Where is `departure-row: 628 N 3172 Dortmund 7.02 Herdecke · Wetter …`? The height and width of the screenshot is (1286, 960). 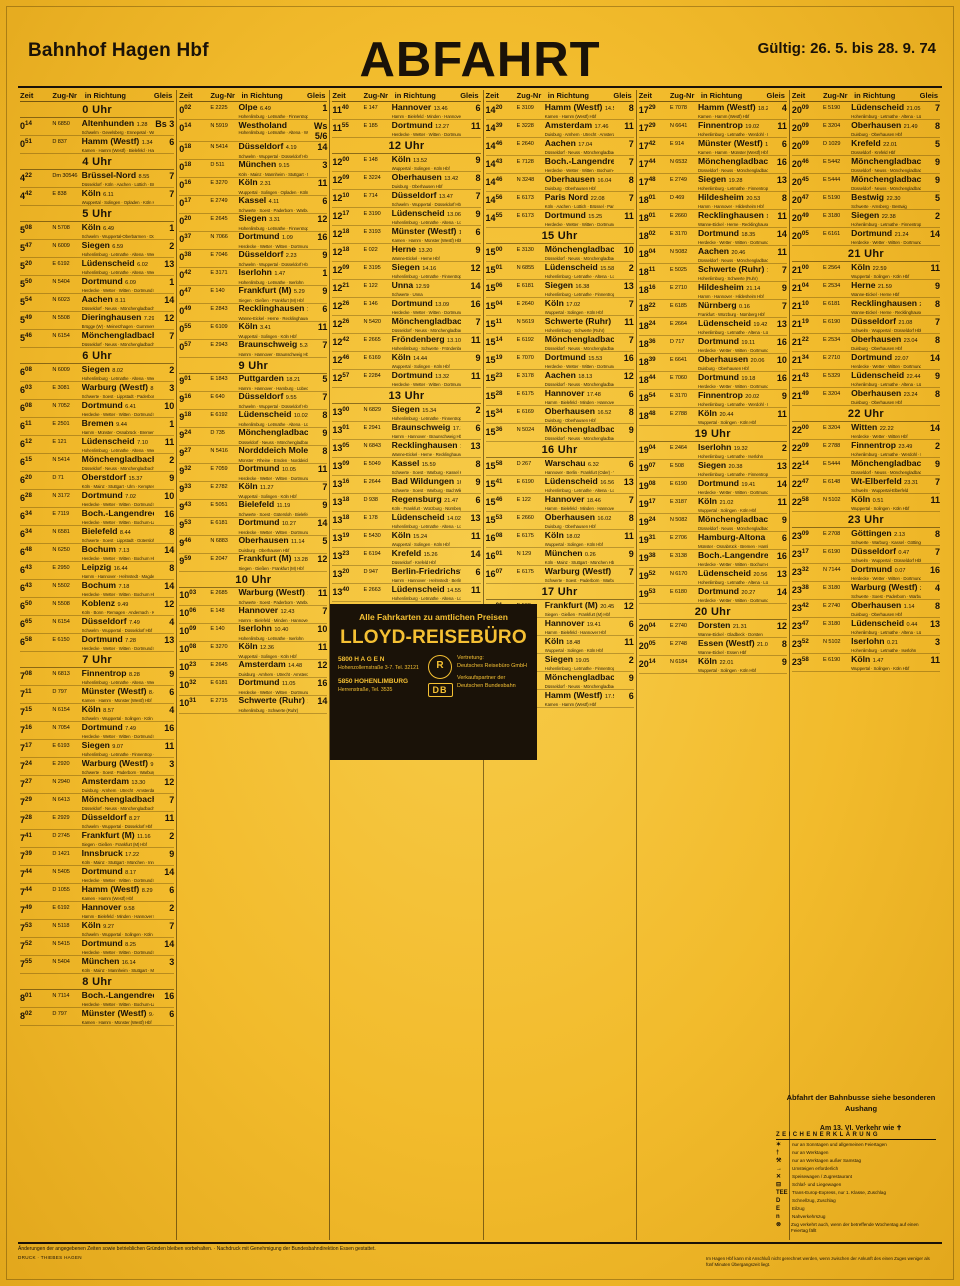 departure-row: 628 N 3172 Dortmund 7.02 Herdecke · Wetter … is located at coordinates (97, 499).